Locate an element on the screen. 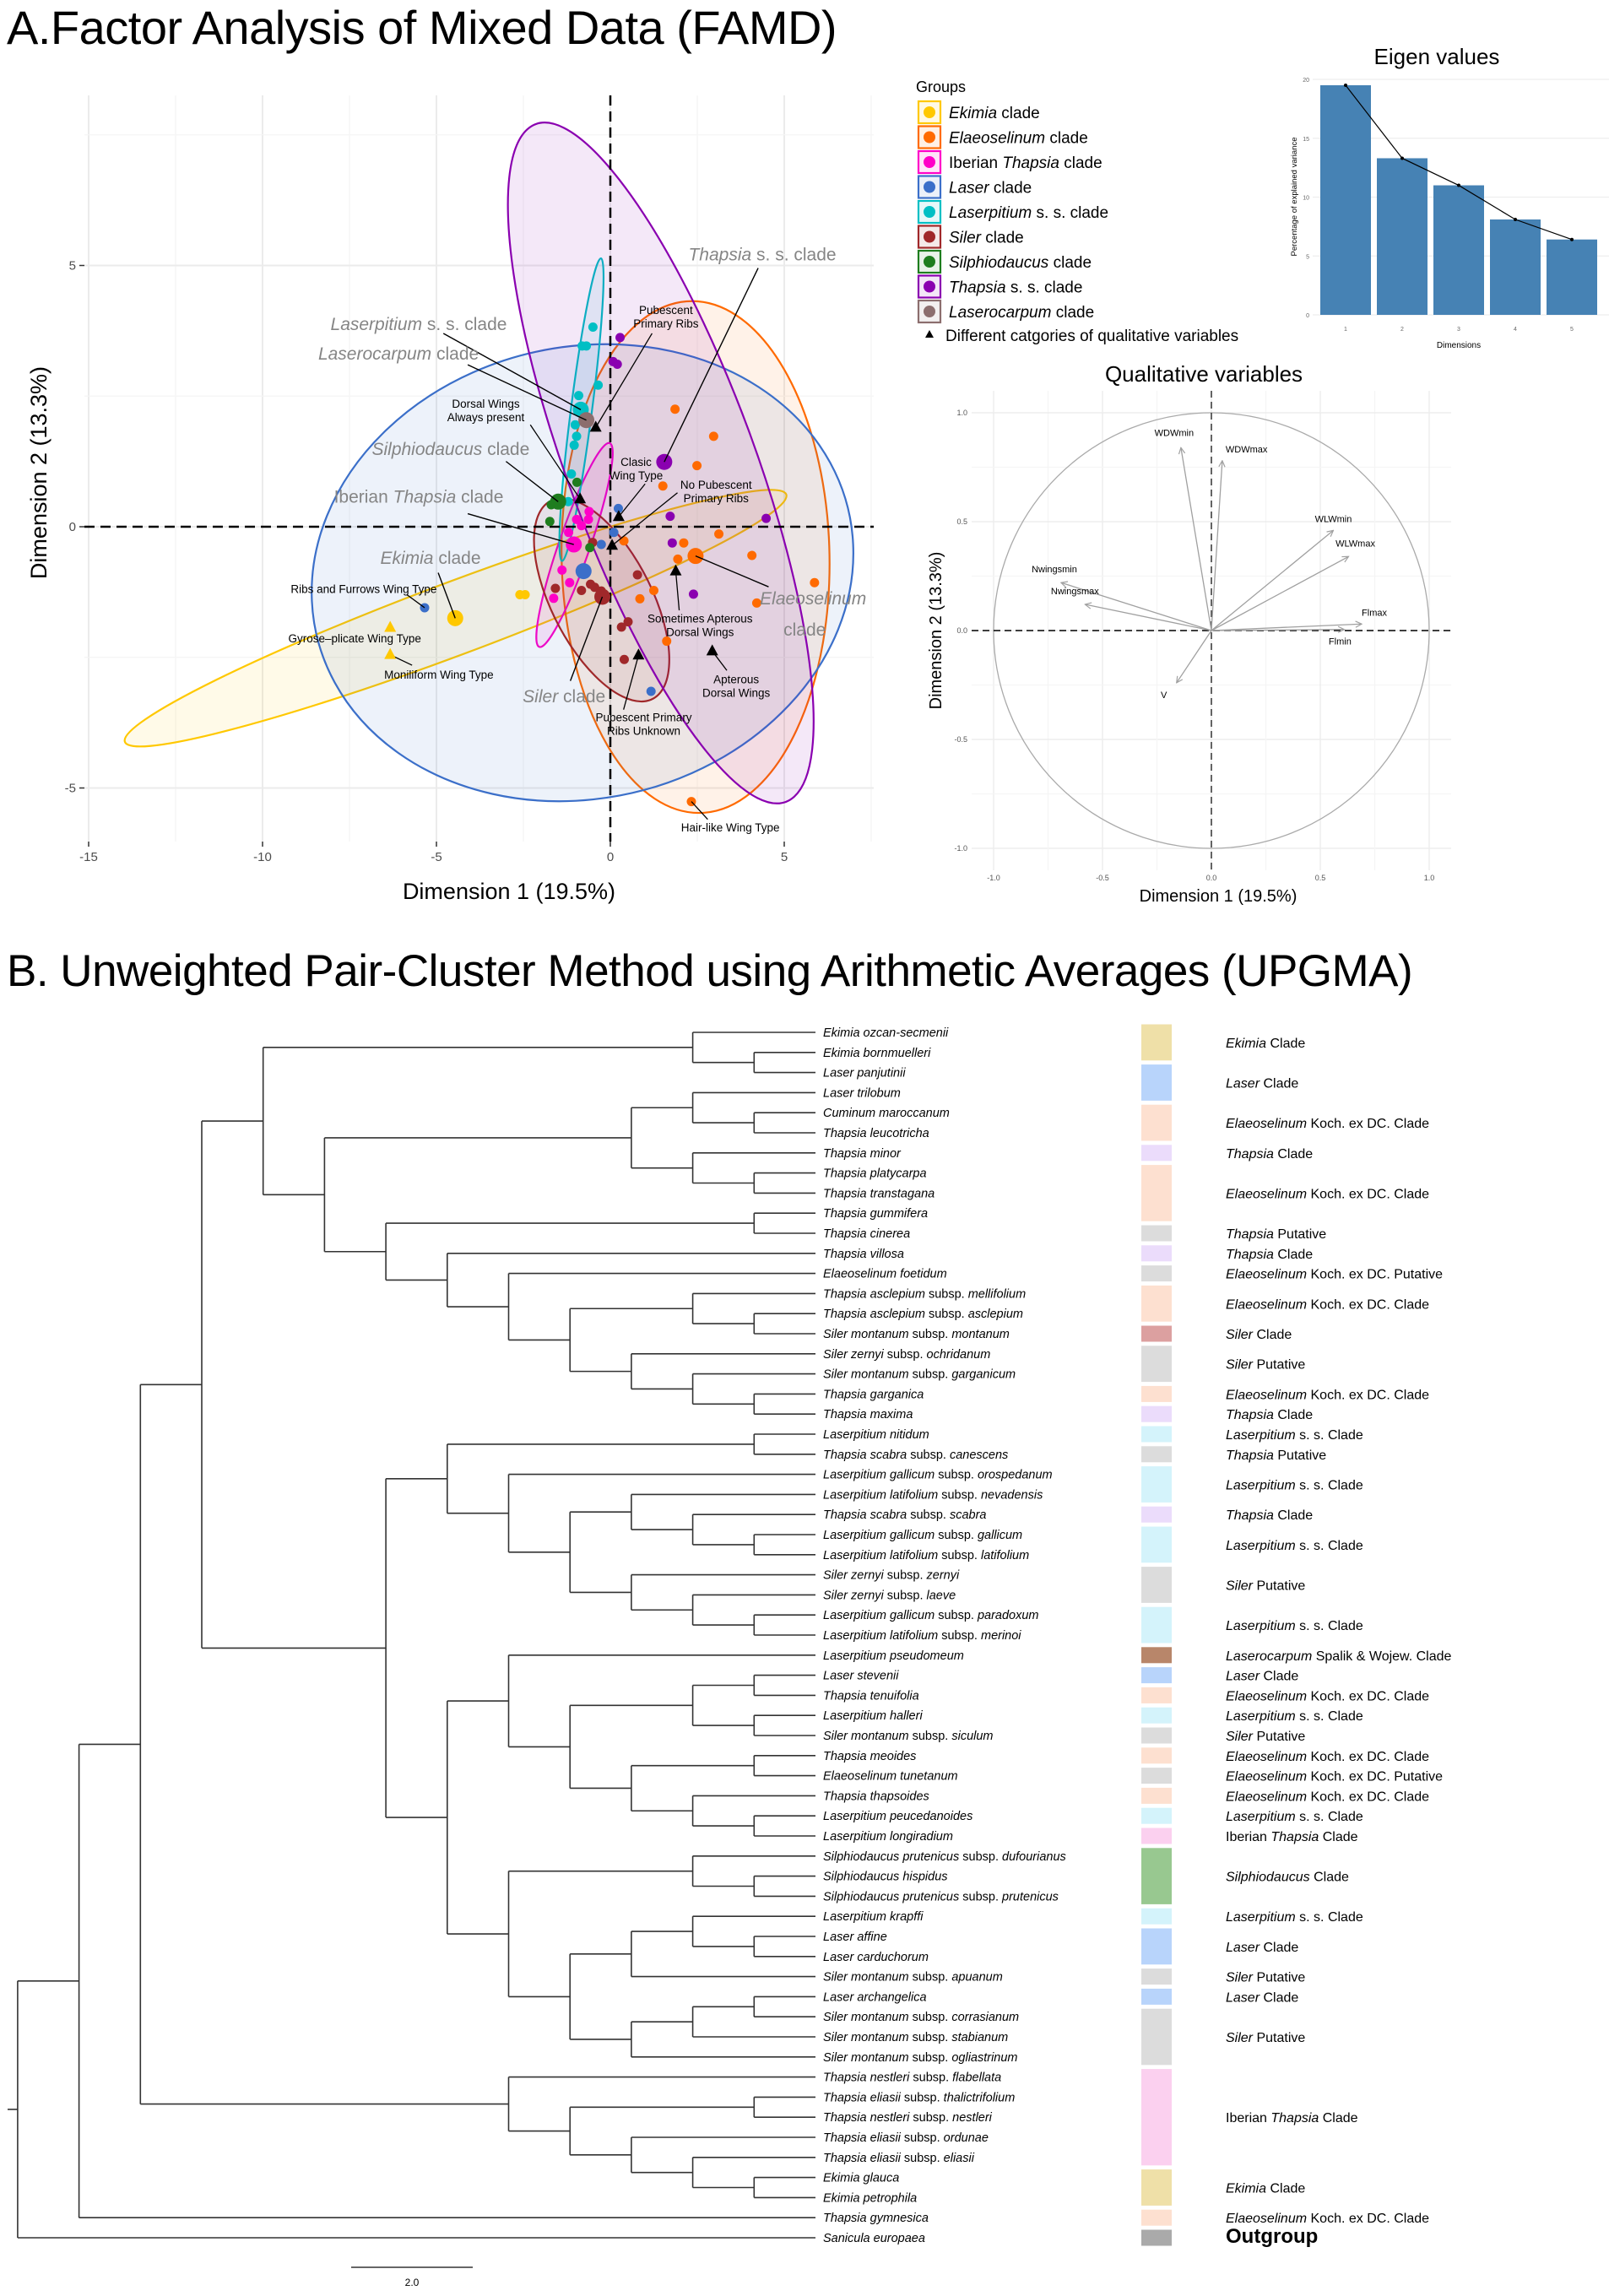  y-tick-label: 20 is located at coordinates (1306, 81).